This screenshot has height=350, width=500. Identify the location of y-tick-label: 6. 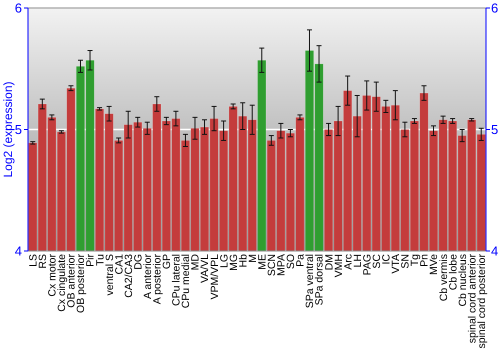
(18, 8).